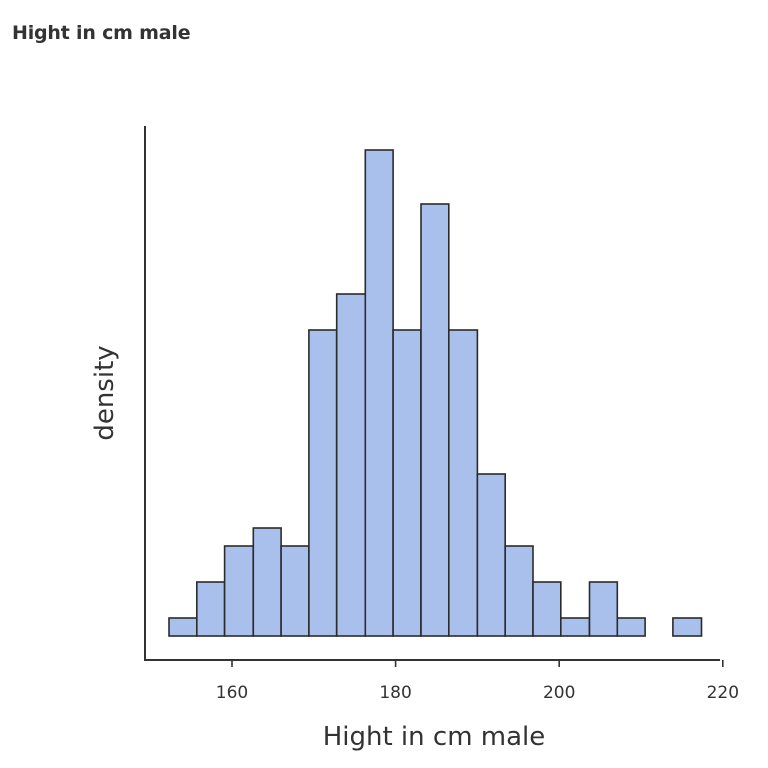  I want to click on x-tick-label-200: 200, so click(559, 693).